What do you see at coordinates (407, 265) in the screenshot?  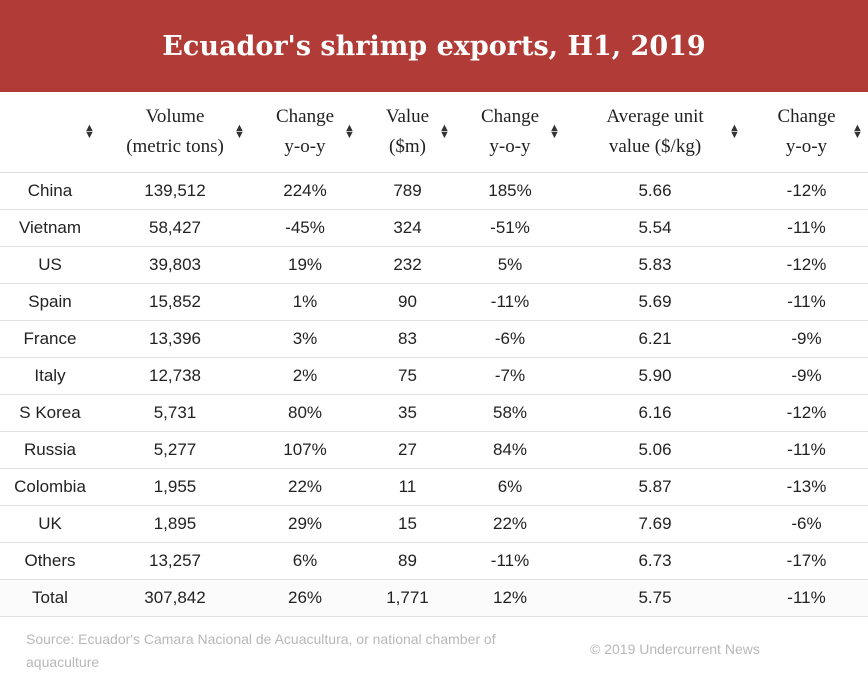 I see `cell-value: 232` at bounding box center [407, 265].